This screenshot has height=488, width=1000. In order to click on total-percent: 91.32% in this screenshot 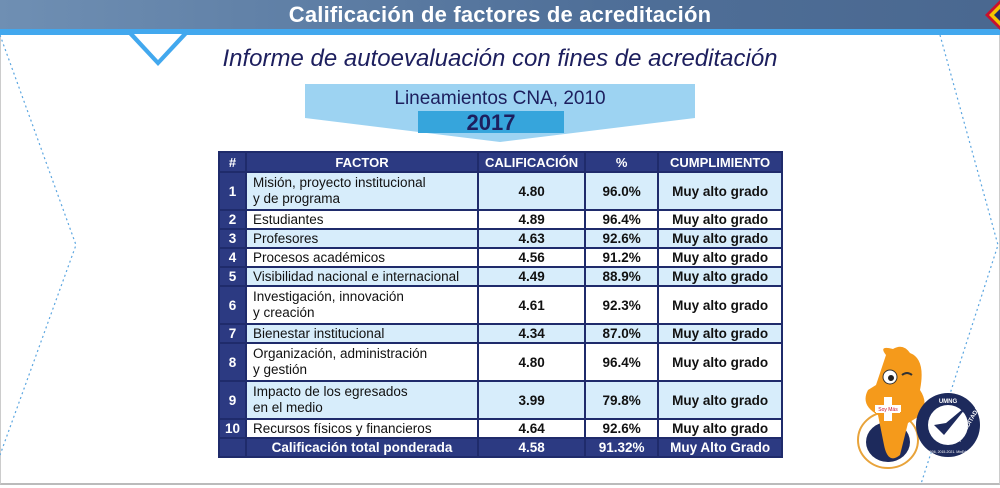, I will do `click(622, 447)`.